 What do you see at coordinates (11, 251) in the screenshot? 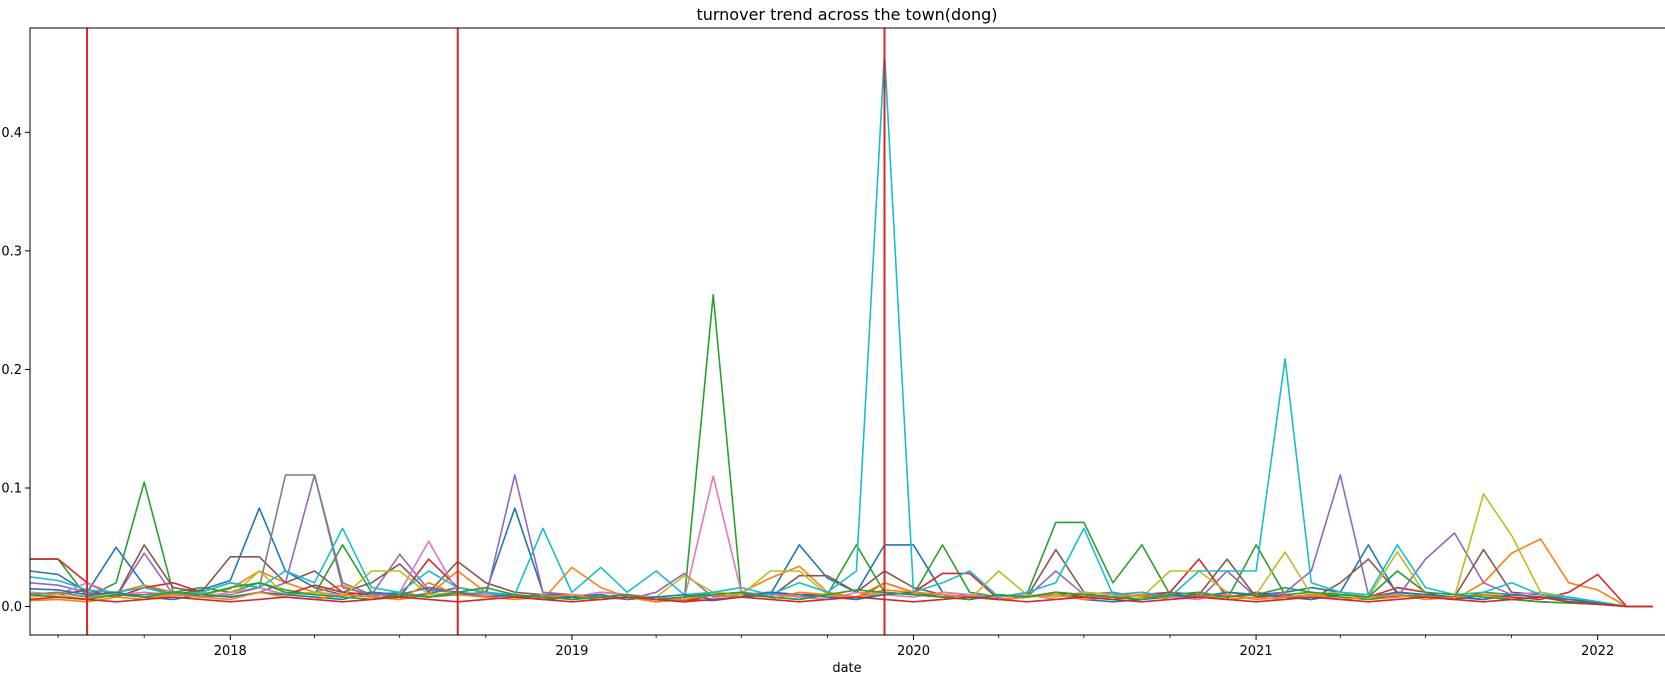
I see `y-tick-label: 0.3` at bounding box center [11, 251].